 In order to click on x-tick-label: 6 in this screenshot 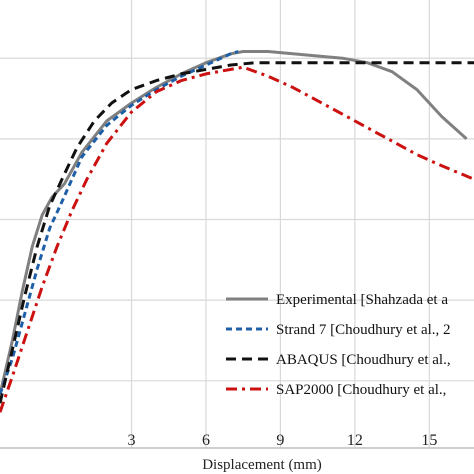, I will do `click(206, 440)`.